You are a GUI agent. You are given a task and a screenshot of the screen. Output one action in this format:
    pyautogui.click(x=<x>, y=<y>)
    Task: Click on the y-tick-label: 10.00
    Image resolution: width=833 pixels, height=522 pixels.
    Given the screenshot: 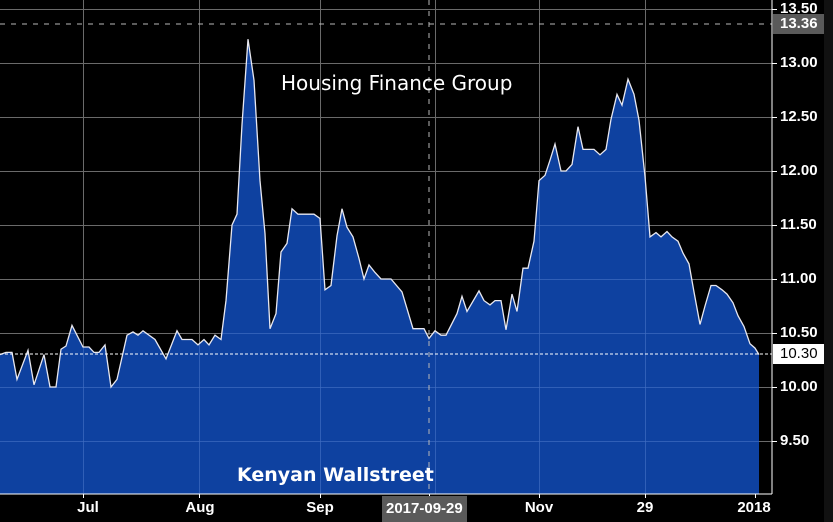 What is the action you would take?
    pyautogui.click(x=799, y=386)
    